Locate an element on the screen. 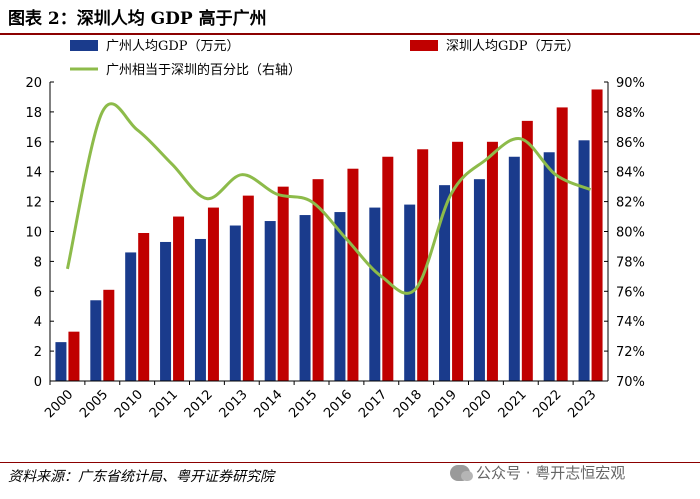 The width and height of the screenshot is (700, 499). y-tick-label-left: 10 is located at coordinates (33, 233).